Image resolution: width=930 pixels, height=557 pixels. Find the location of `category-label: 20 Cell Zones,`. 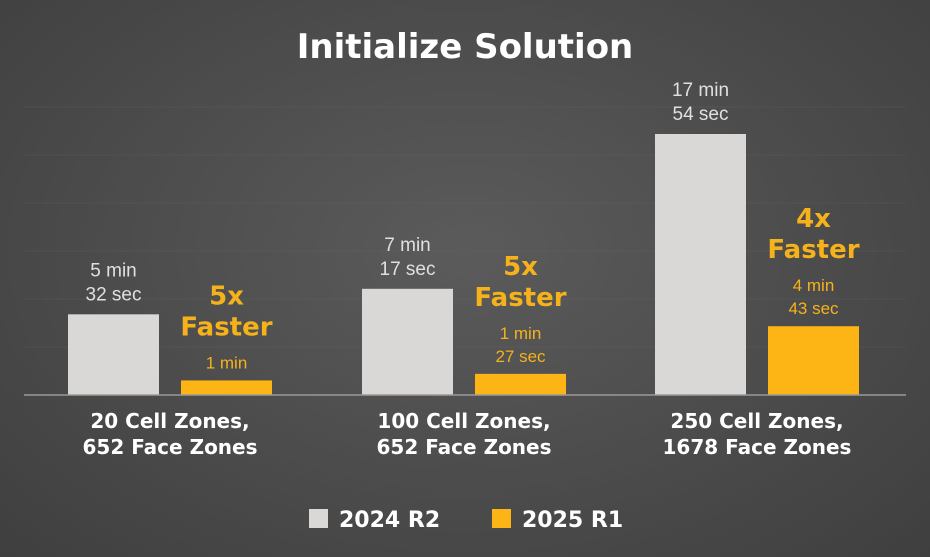

category-label: 20 Cell Zones, is located at coordinates (169, 421).